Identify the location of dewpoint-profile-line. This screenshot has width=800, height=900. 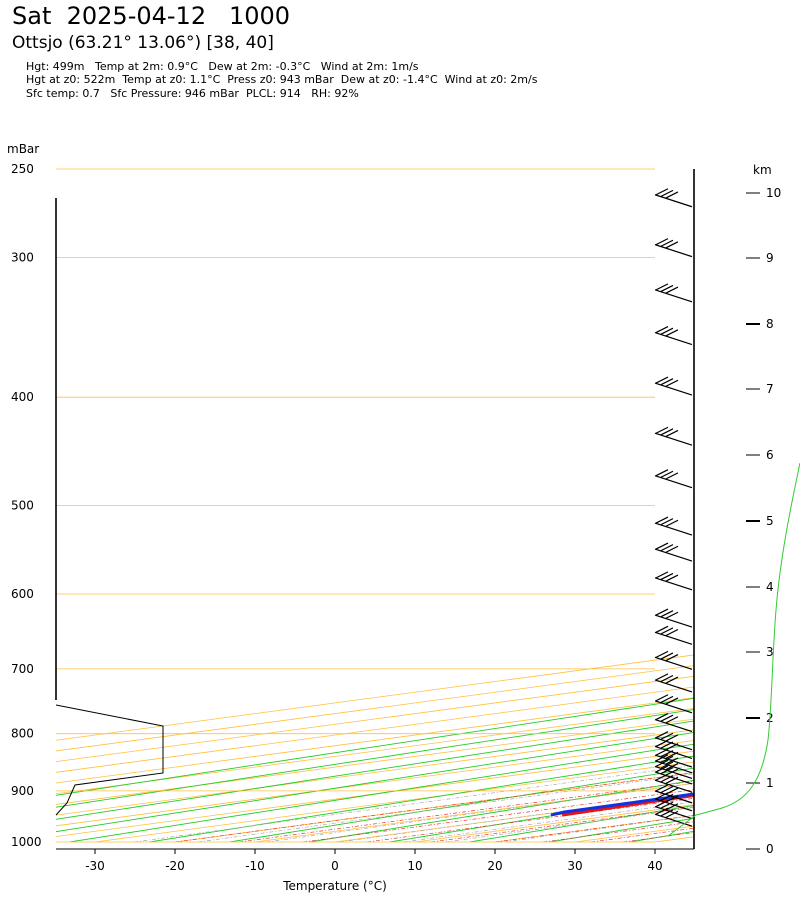
(622, 804).